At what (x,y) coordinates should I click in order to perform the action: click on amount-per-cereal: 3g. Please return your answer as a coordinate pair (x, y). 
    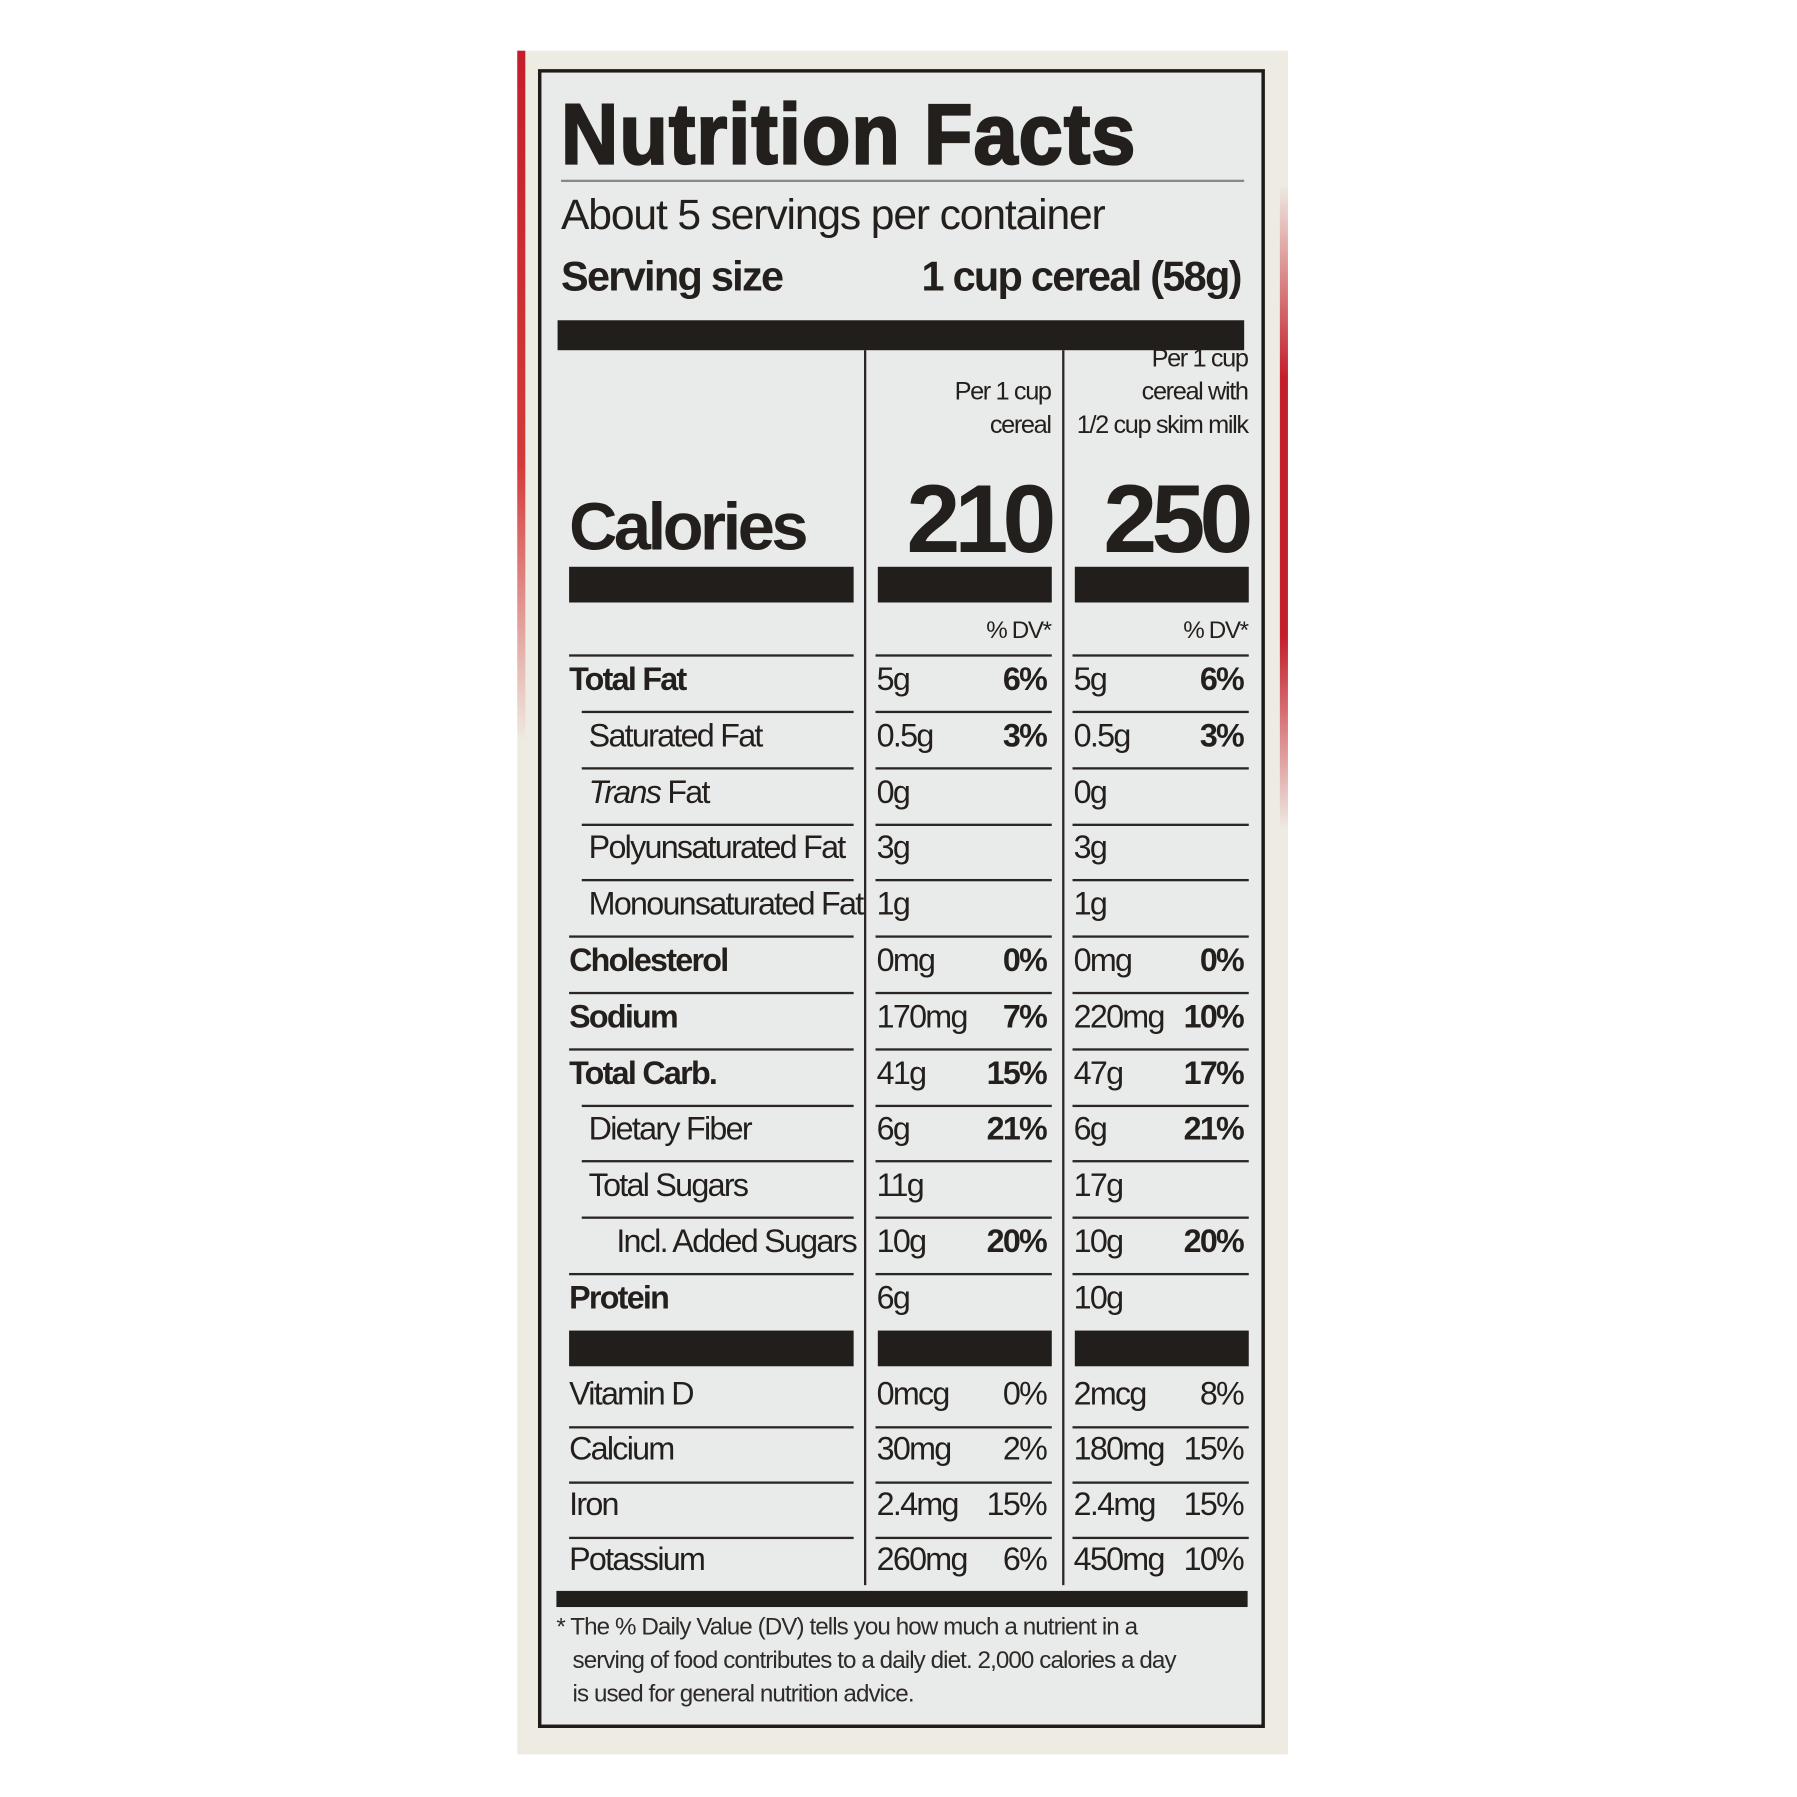
    Looking at the image, I should click on (893, 847).